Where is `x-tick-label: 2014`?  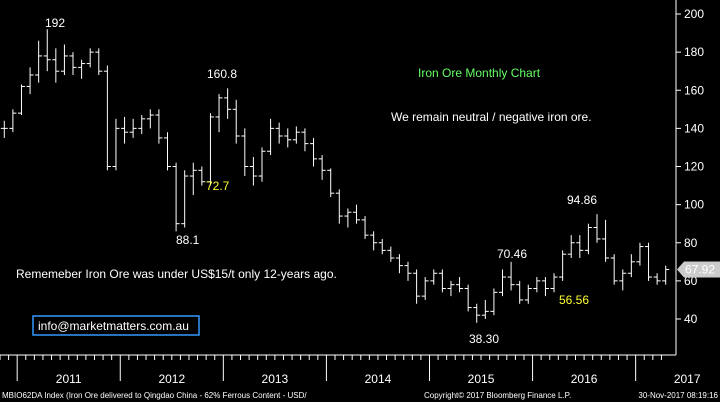 x-tick-label: 2014 is located at coordinates (378, 379).